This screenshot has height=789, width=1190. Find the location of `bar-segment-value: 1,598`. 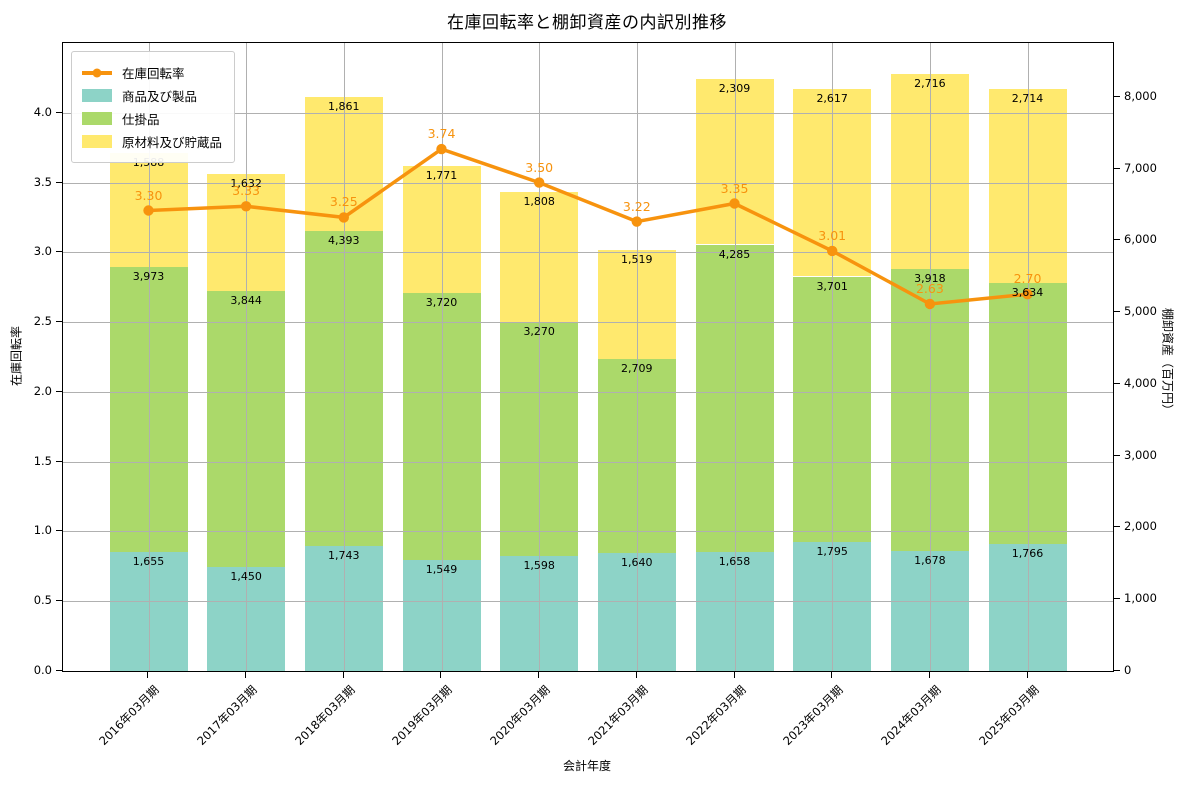

bar-segment-value: 1,598 is located at coordinates (539, 566).